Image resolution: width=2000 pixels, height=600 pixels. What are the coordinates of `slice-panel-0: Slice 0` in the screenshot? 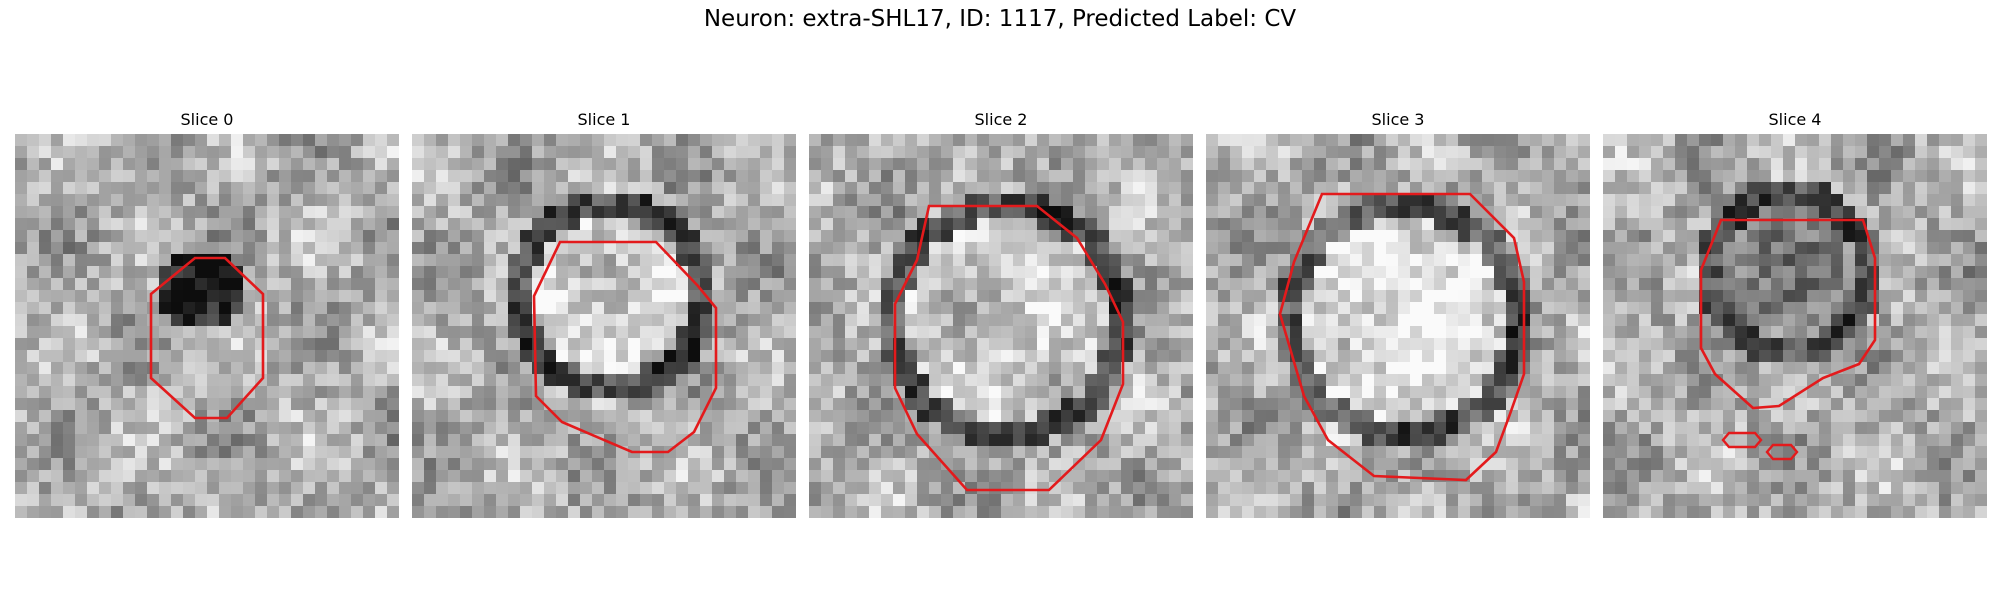 It's located at (207, 312).